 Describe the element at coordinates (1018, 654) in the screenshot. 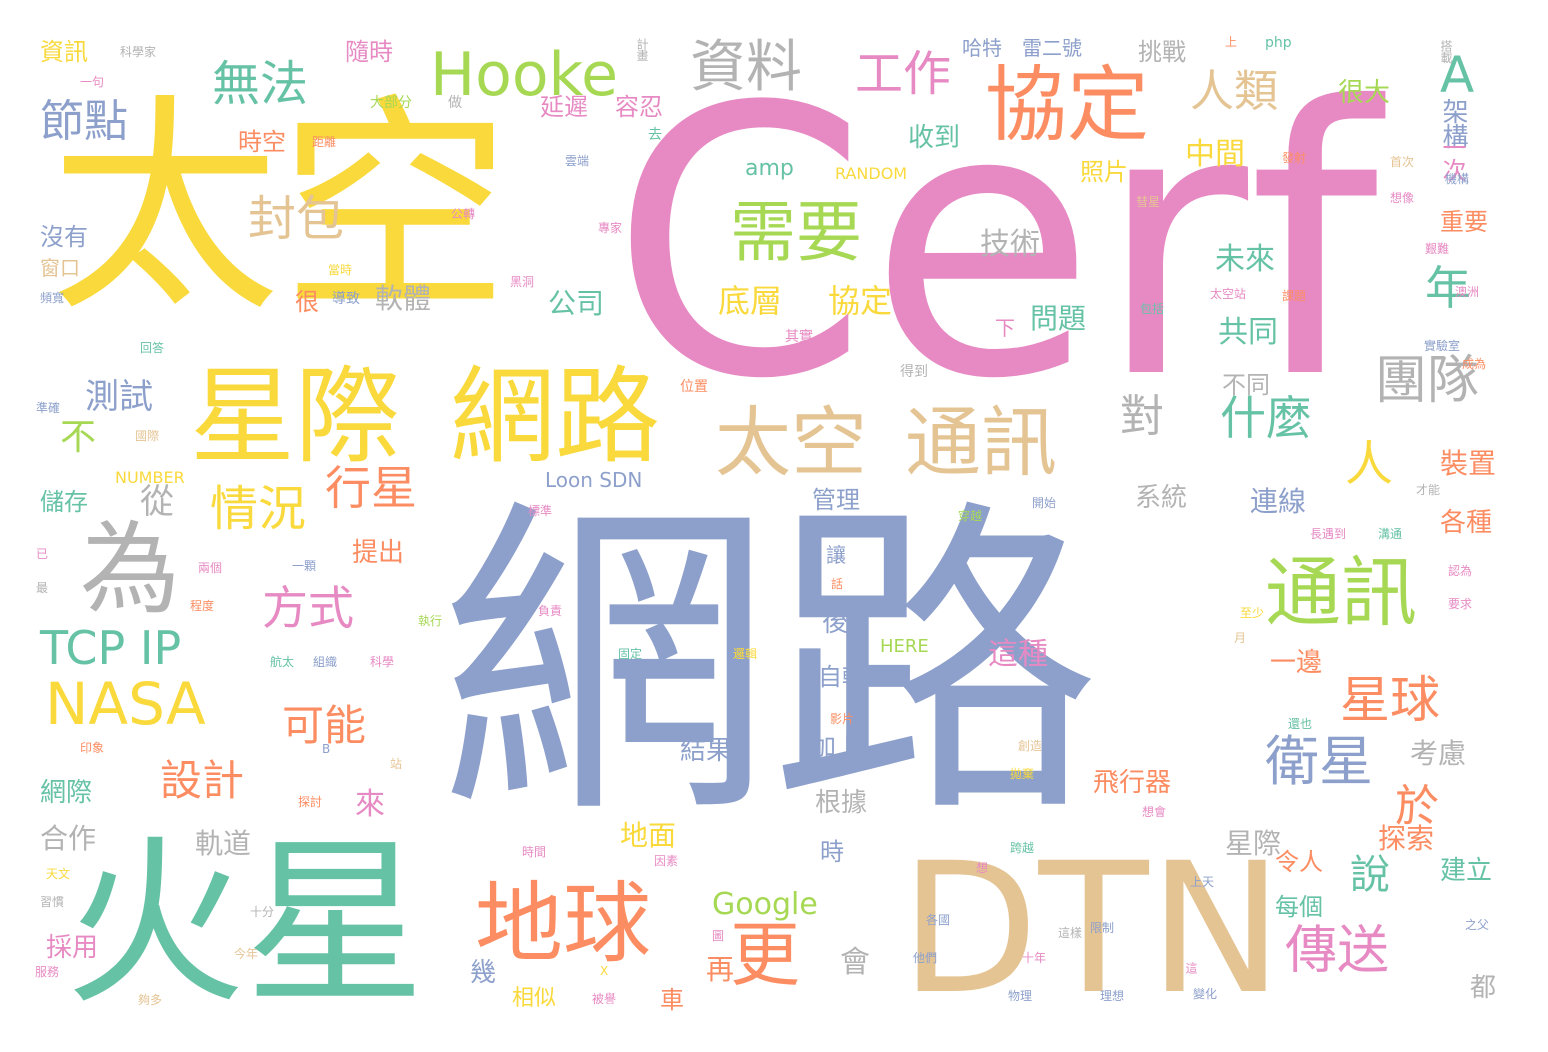

I see `word-cloud-word: 這種` at that location.